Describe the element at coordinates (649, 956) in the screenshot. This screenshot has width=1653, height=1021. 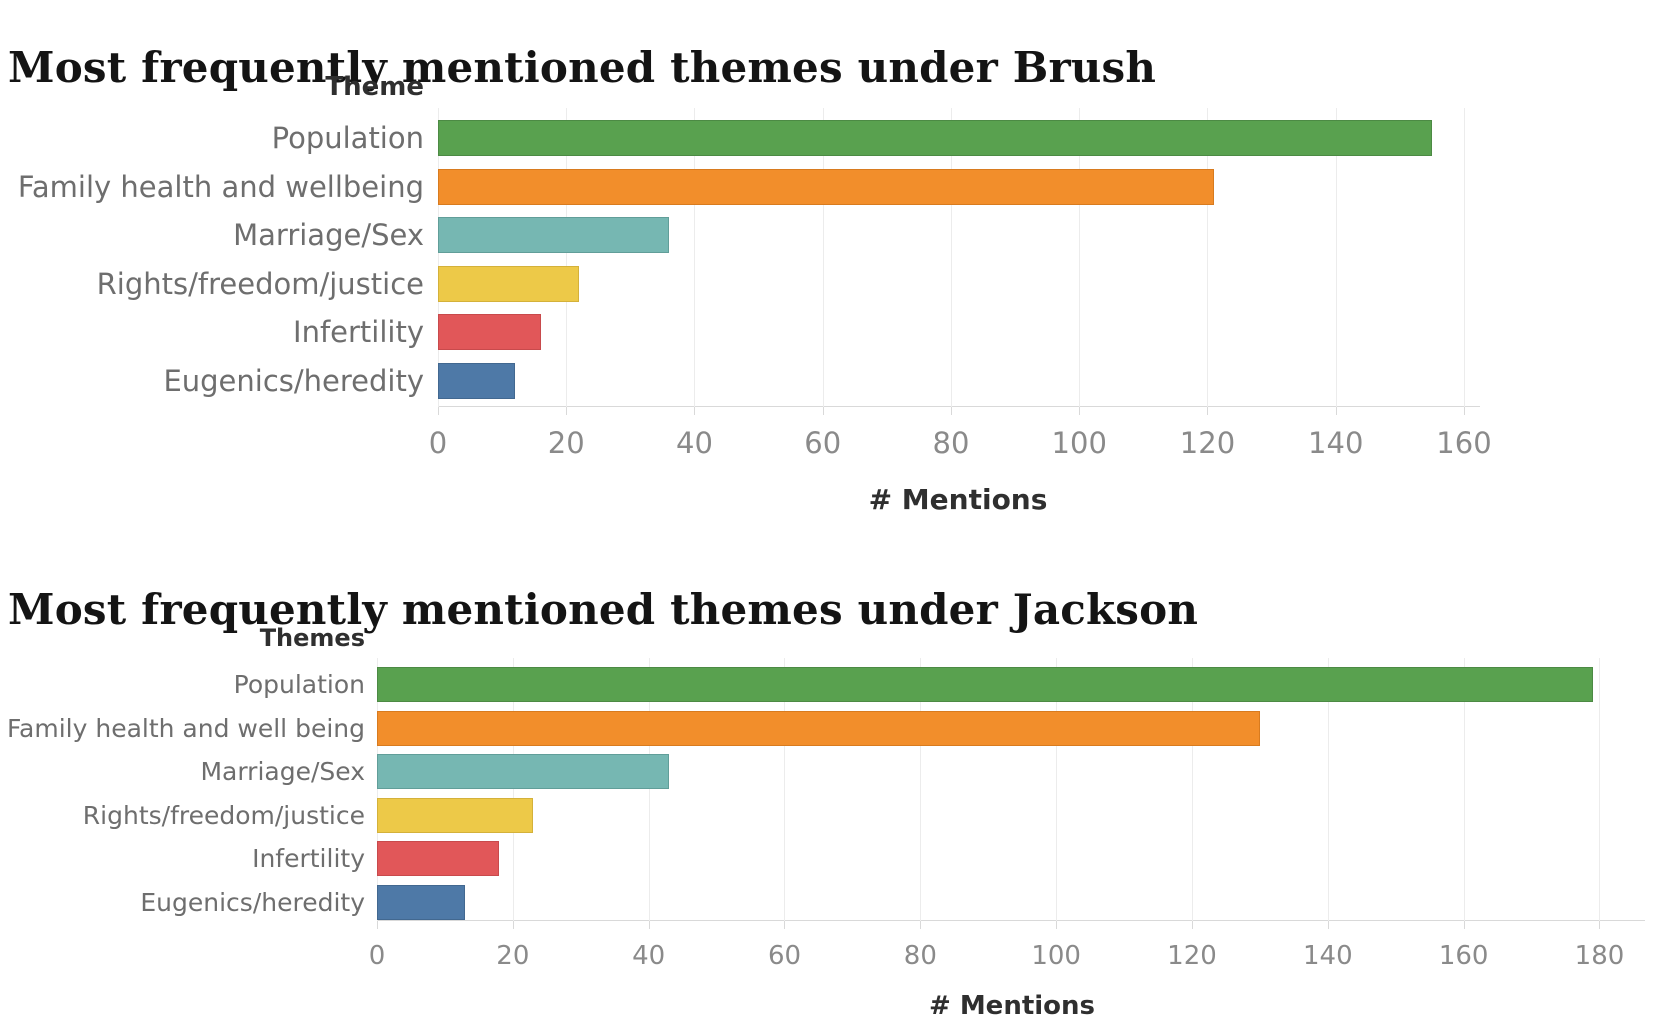
I see `jackson-tick-label-40: 40` at that location.